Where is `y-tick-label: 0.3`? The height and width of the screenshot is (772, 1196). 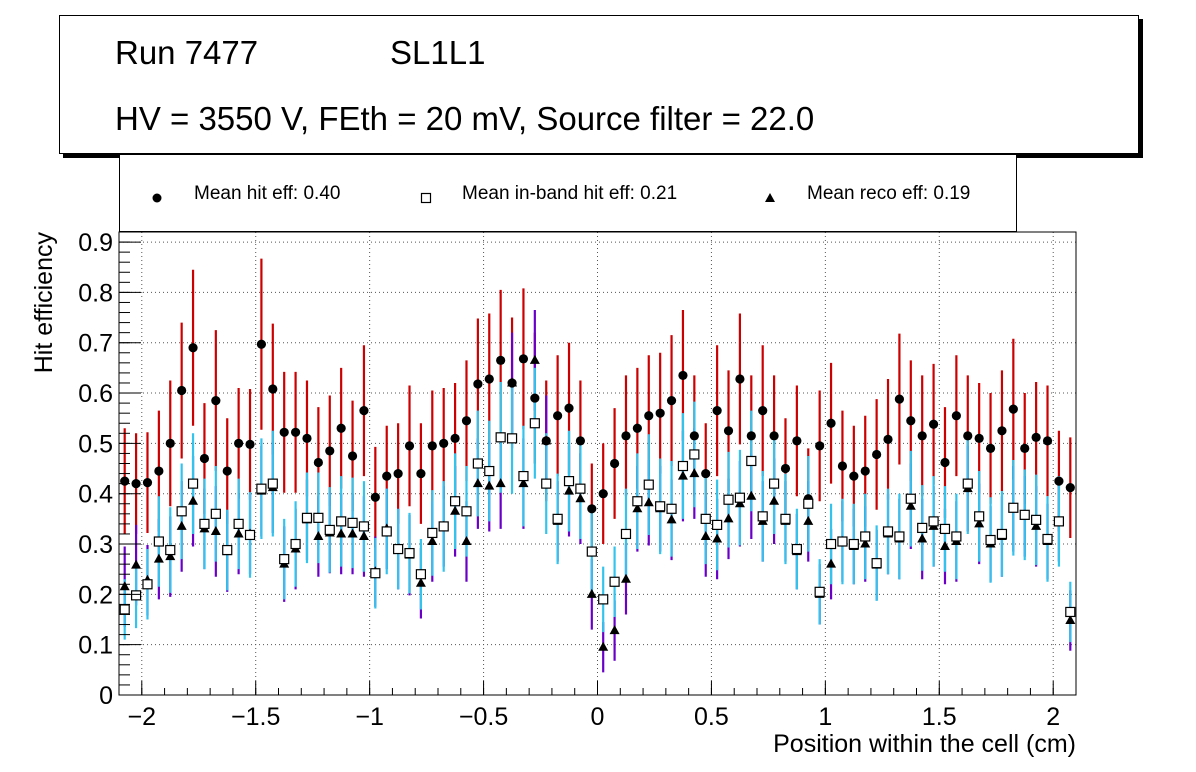 y-tick-label: 0.3 is located at coordinates (95, 545).